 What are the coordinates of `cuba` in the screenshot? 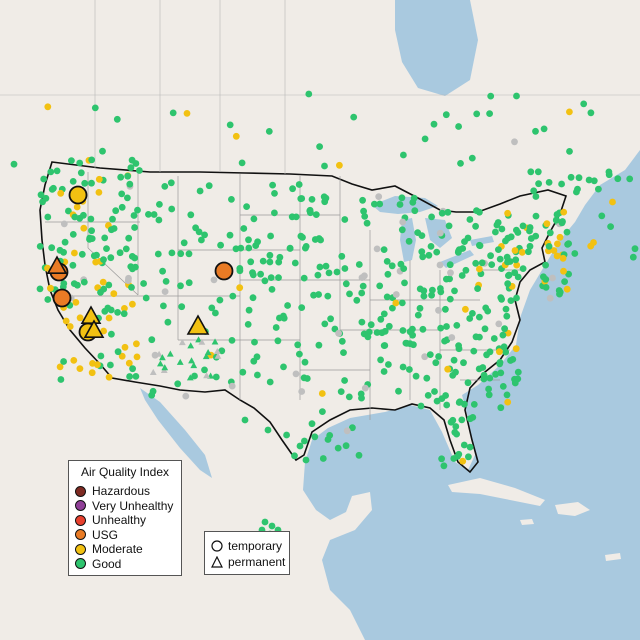 It's located at (496, 492).